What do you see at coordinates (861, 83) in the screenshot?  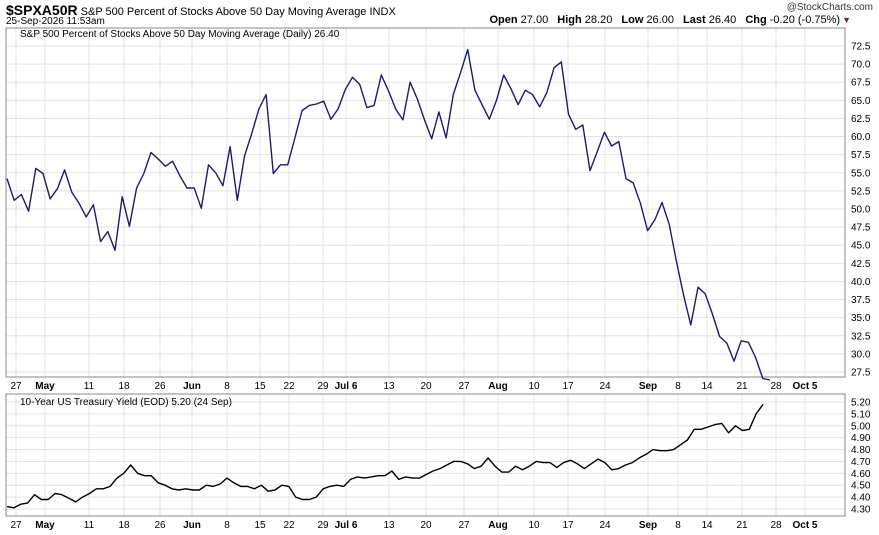 I see `top-y-tick-label: 67.5` at bounding box center [861, 83].